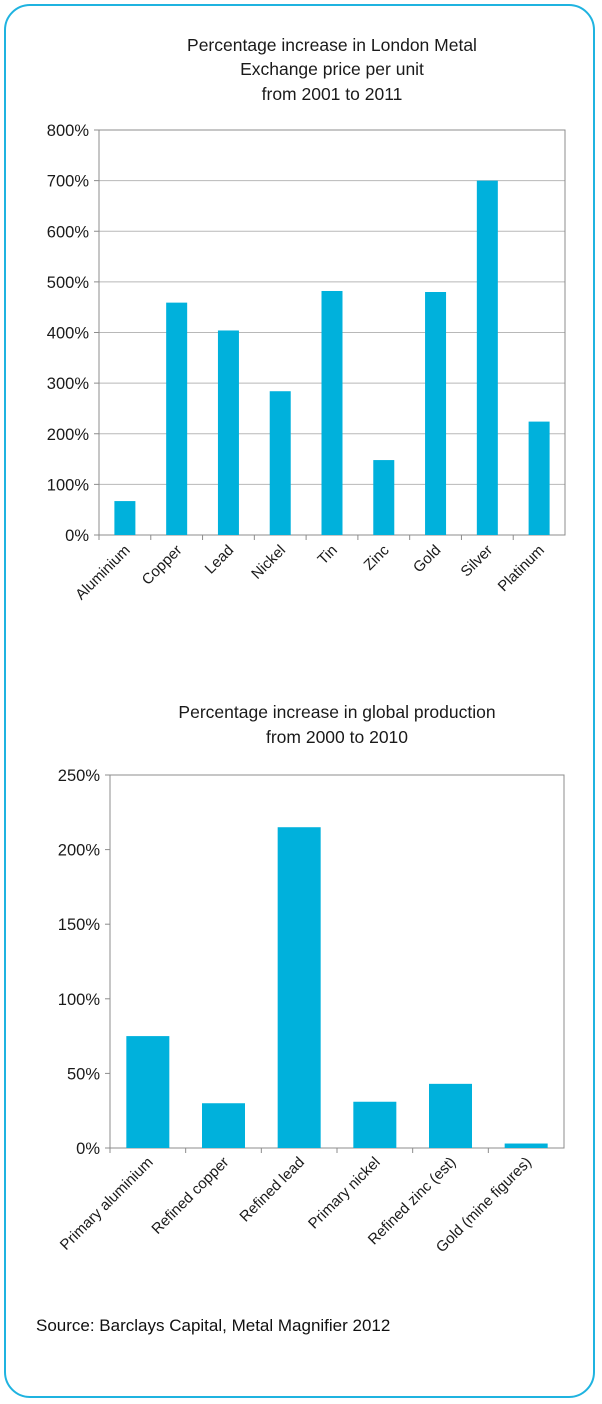 This screenshot has height=1404, width=602. I want to click on chart2-title-line: from 2000 to 2010, so click(337, 737).